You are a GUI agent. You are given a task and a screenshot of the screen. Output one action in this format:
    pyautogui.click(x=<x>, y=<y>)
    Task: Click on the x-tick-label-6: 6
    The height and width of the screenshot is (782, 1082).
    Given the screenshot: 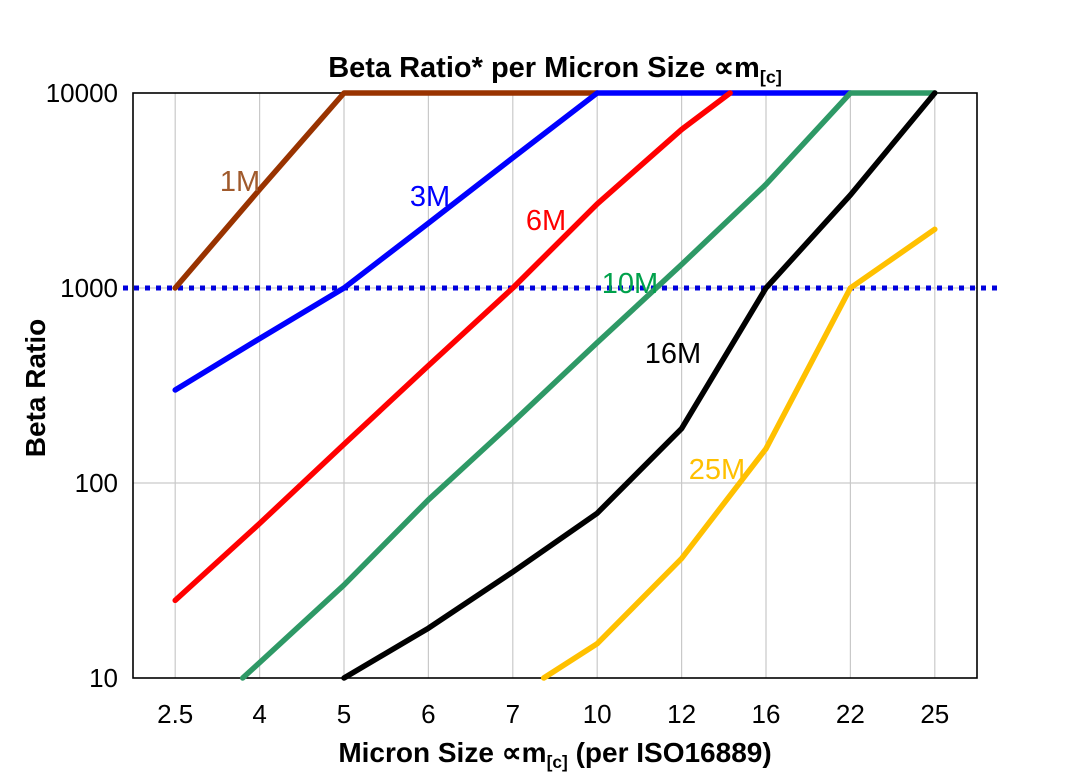 What is the action you would take?
    pyautogui.click(x=428, y=714)
    